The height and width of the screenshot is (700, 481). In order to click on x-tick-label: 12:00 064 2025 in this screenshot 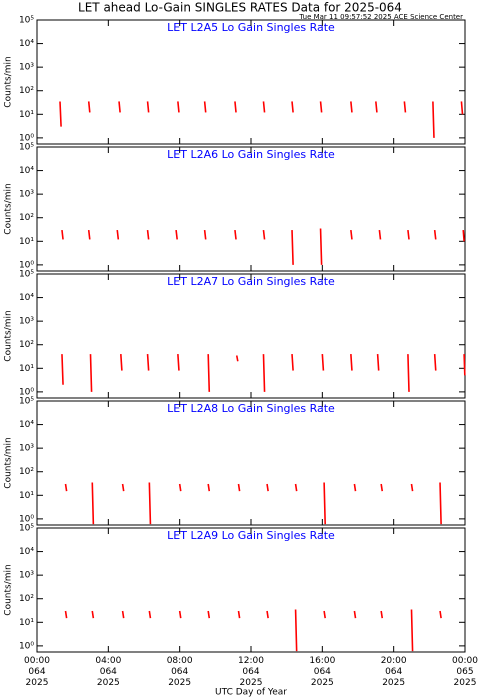, I will do `click(251, 672)`.